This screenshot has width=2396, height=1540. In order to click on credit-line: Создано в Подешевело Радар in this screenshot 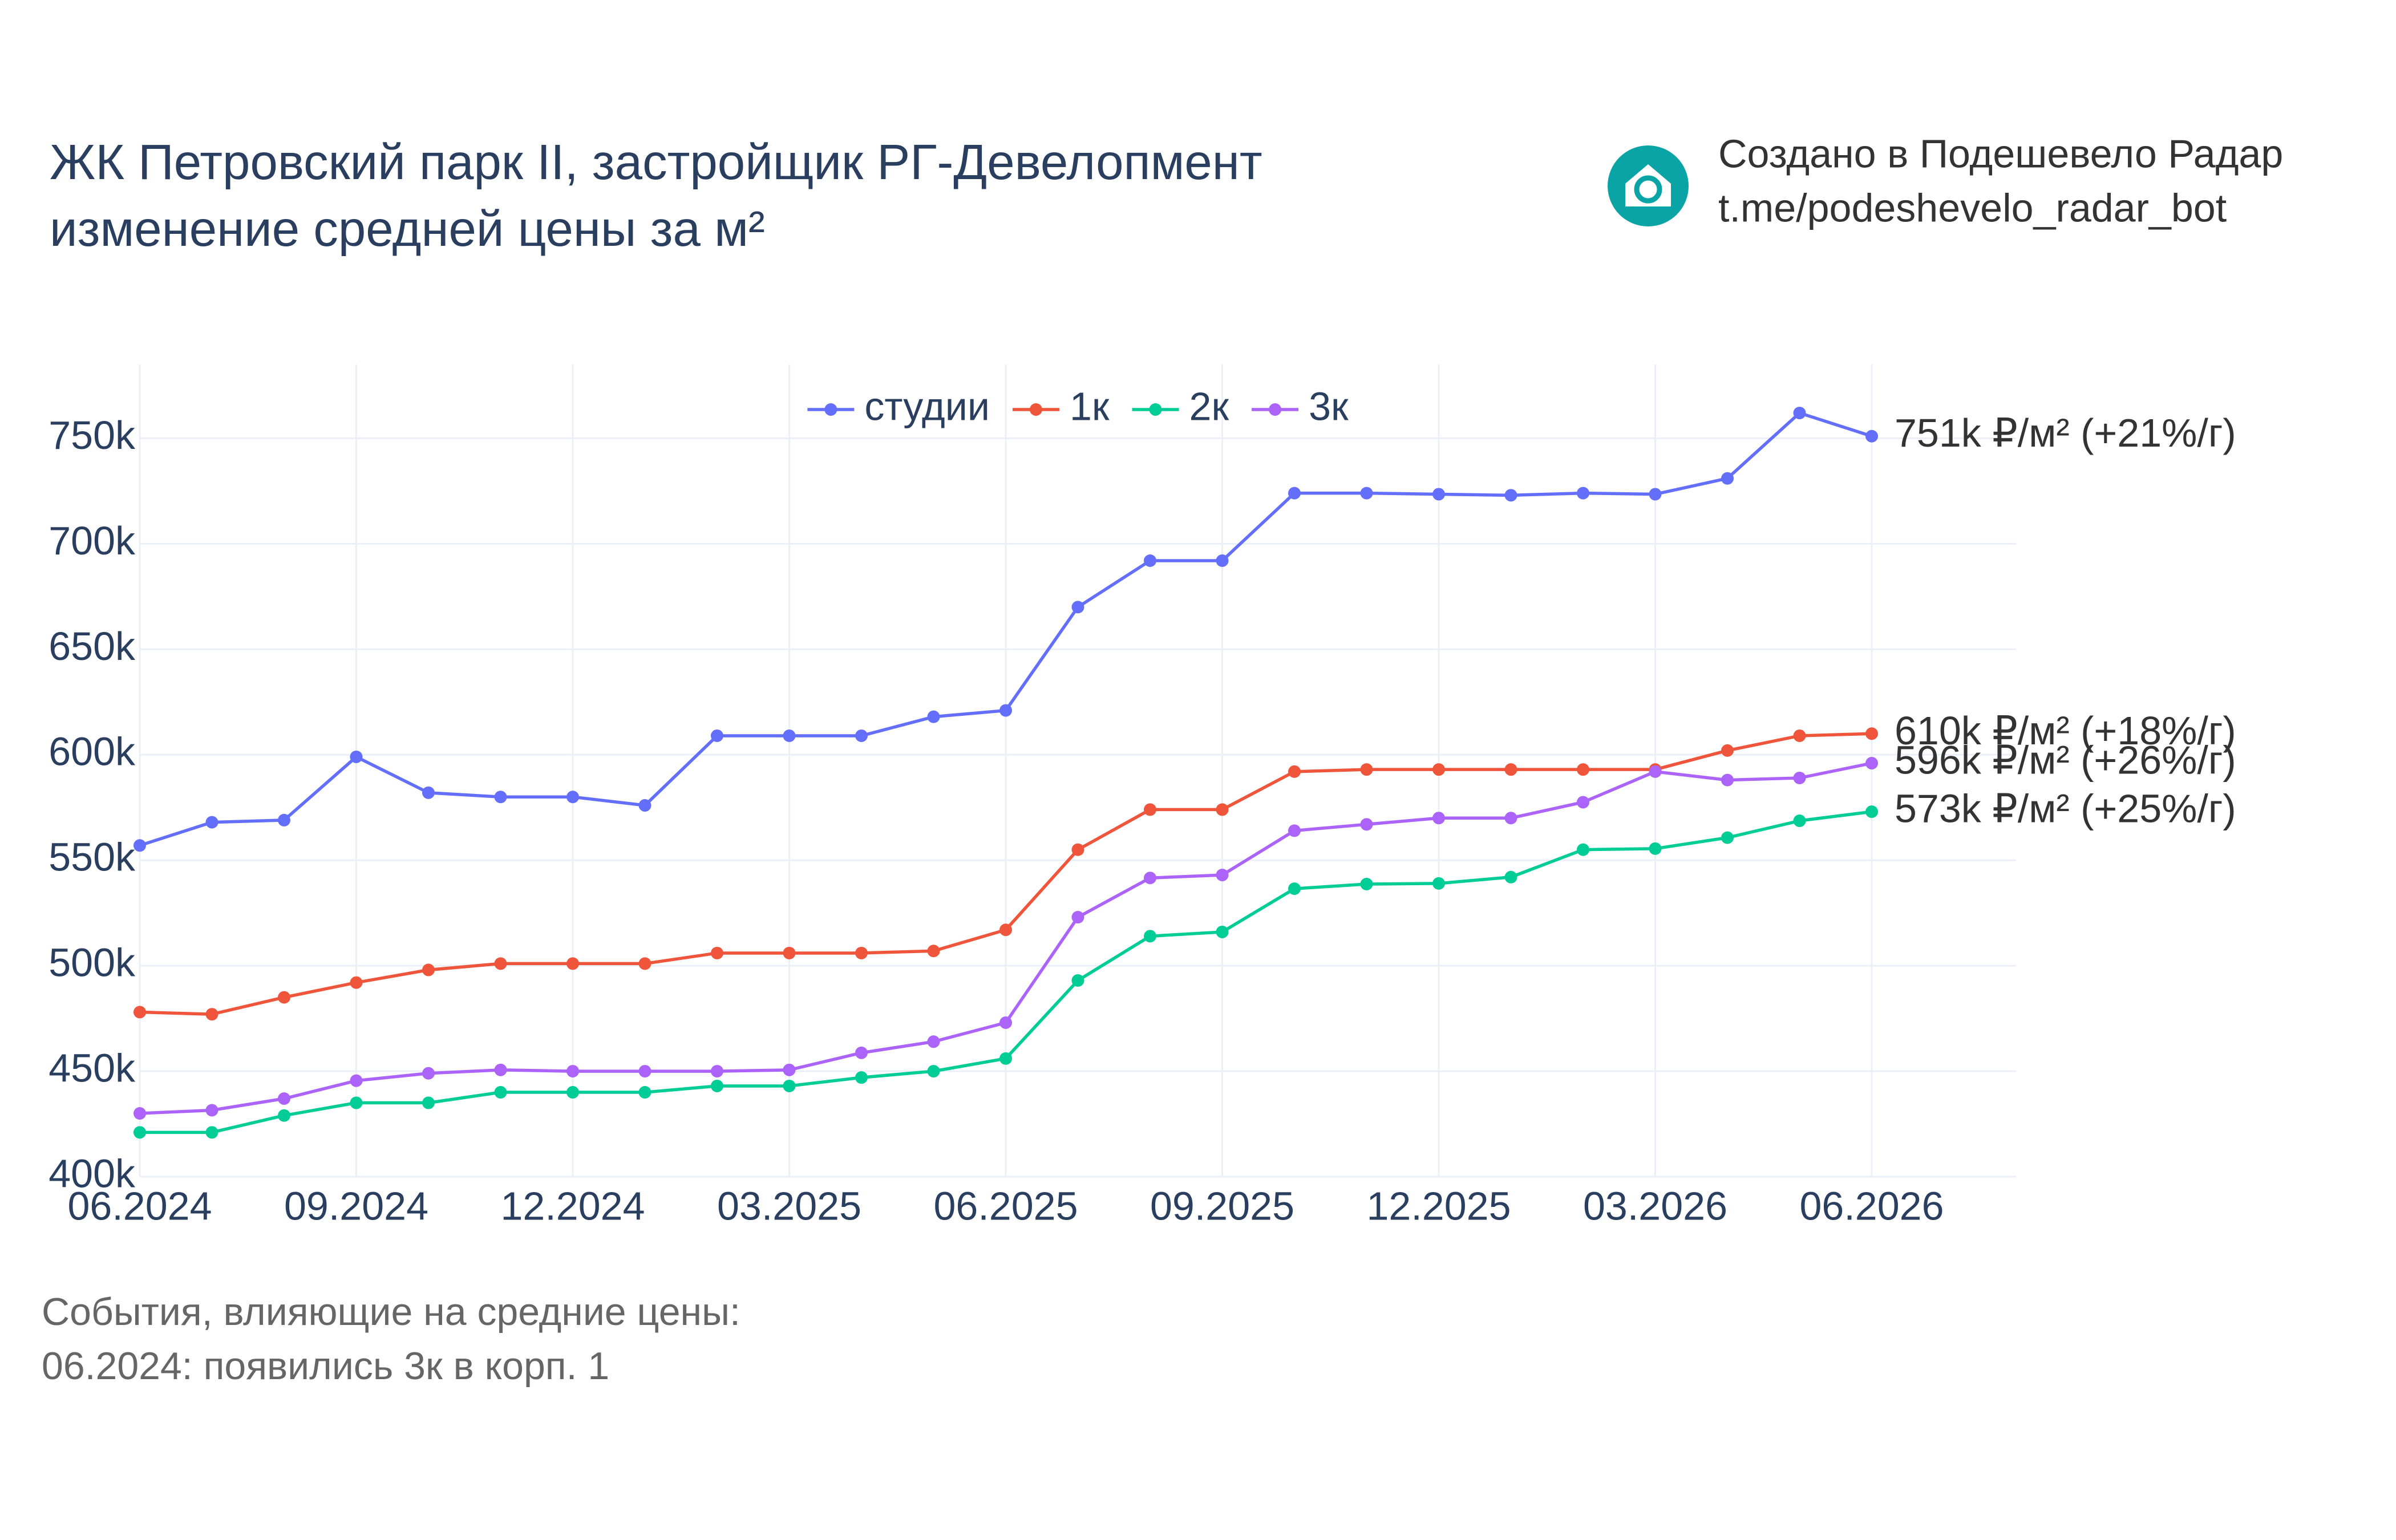, I will do `click(2001, 153)`.